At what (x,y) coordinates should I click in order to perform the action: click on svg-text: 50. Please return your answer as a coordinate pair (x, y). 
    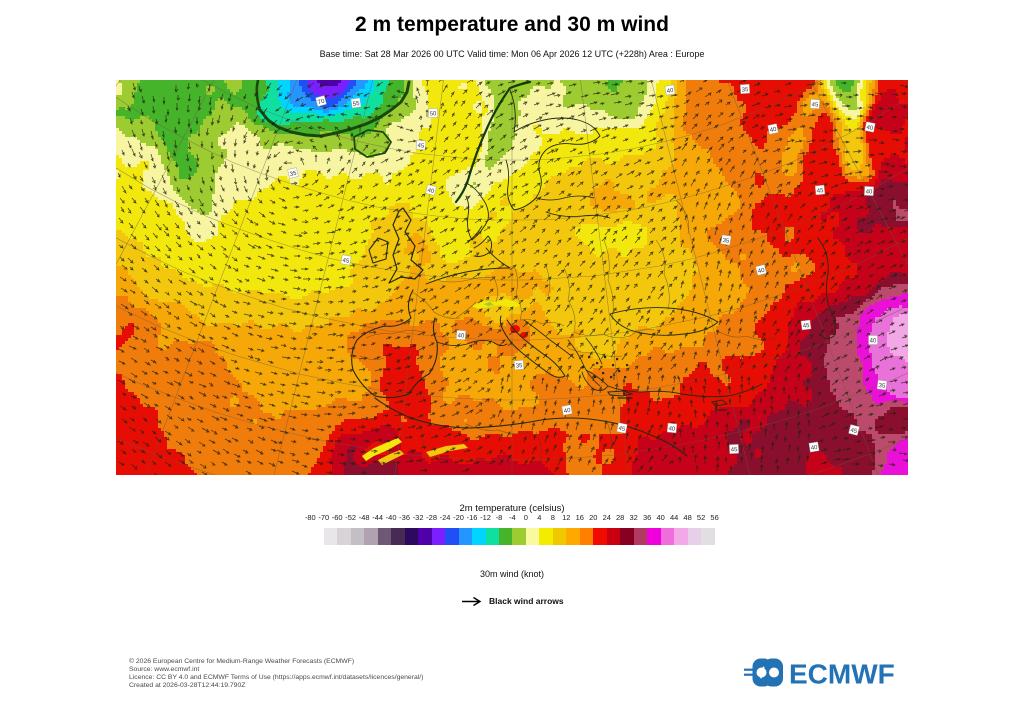
    Looking at the image, I should click on (433, 114).